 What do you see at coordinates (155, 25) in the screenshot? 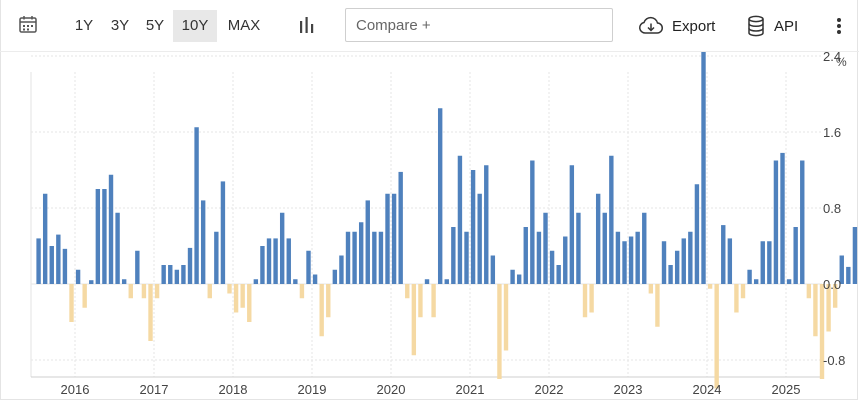
I see `range-5y-button: 5Y` at bounding box center [155, 25].